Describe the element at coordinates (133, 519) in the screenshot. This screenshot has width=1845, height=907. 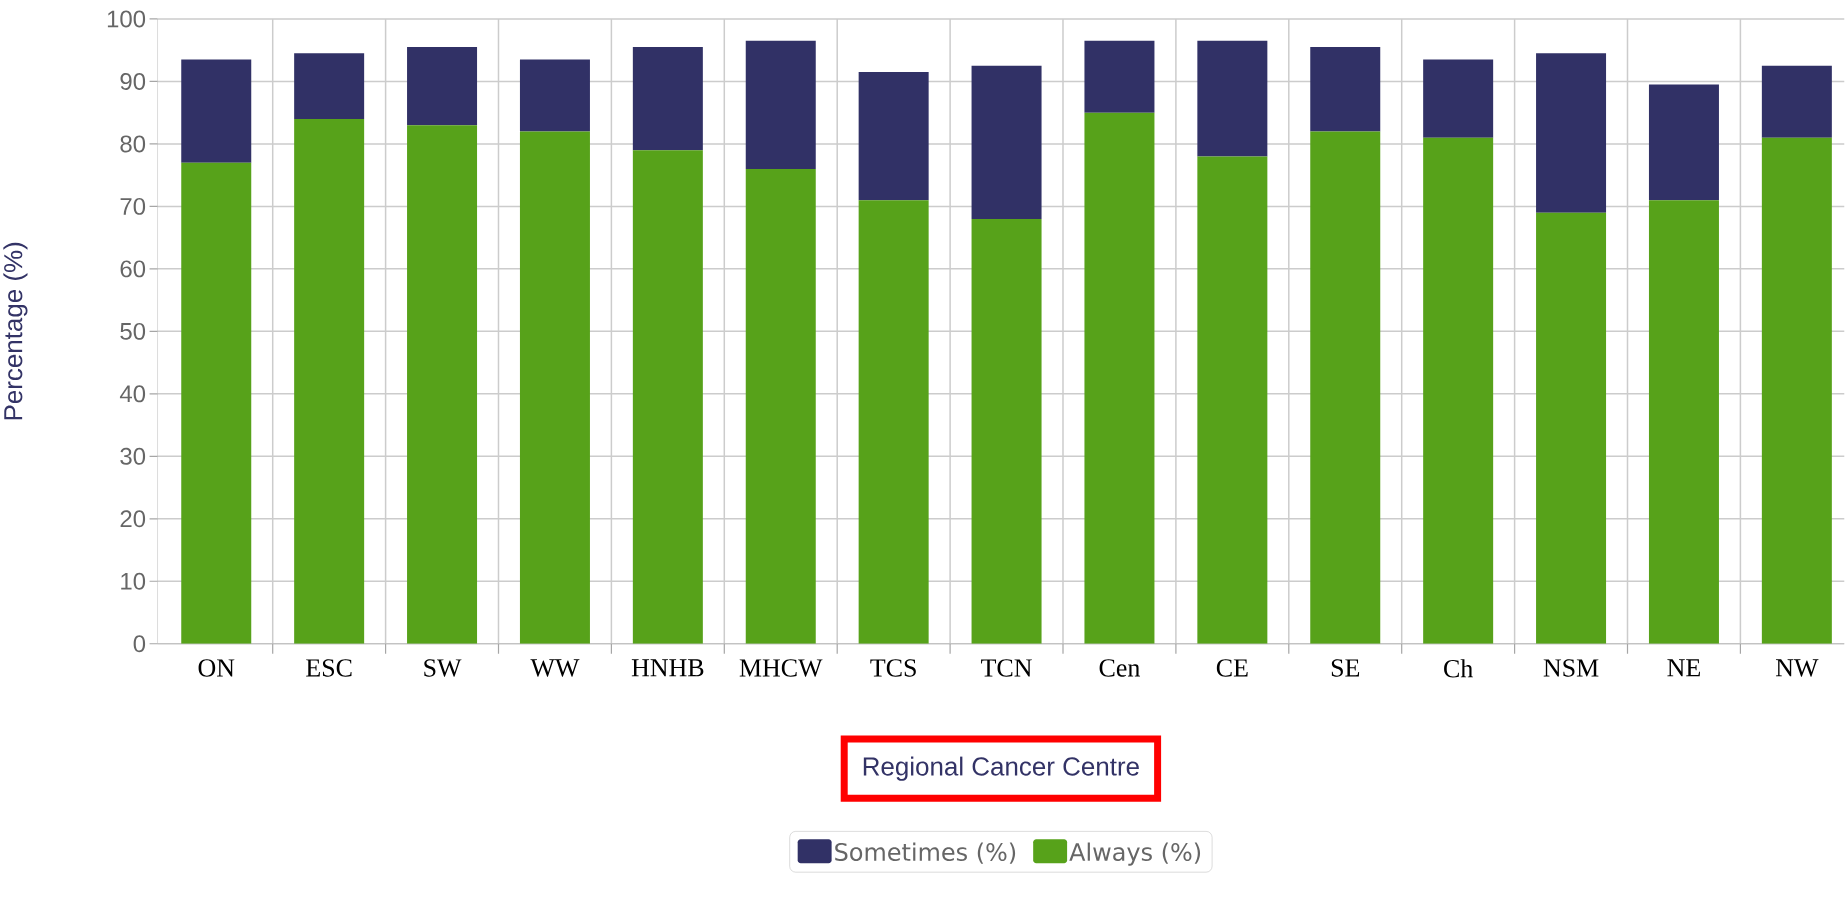
I see `y-tick-label: 20` at that location.